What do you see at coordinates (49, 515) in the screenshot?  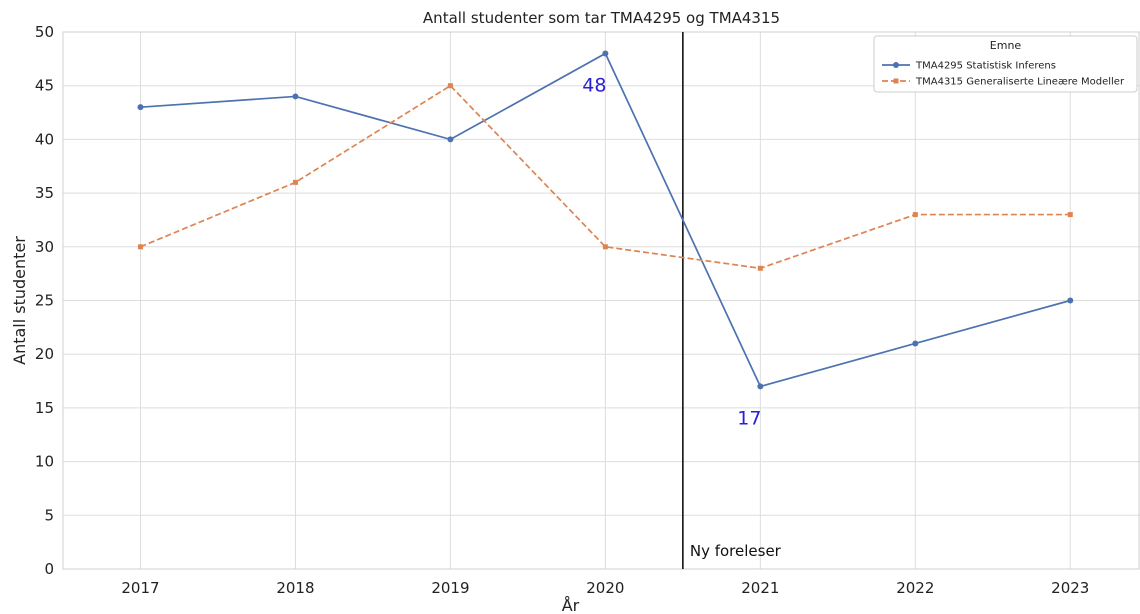 I see `y-tick-label: 5` at bounding box center [49, 515].